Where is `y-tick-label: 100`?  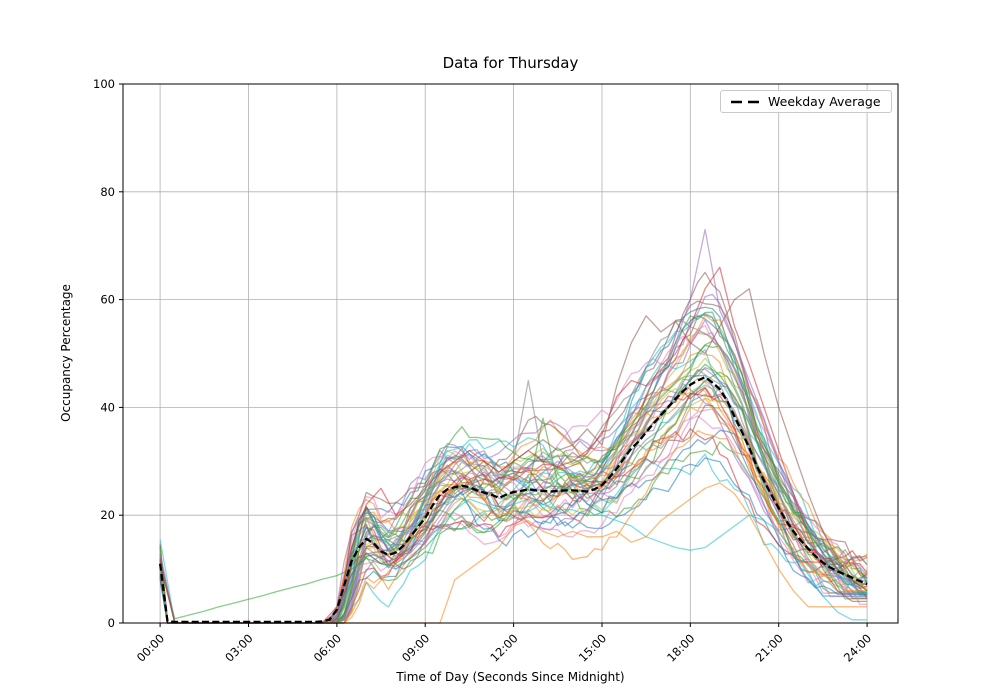
y-tick-label: 100 is located at coordinates (104, 84).